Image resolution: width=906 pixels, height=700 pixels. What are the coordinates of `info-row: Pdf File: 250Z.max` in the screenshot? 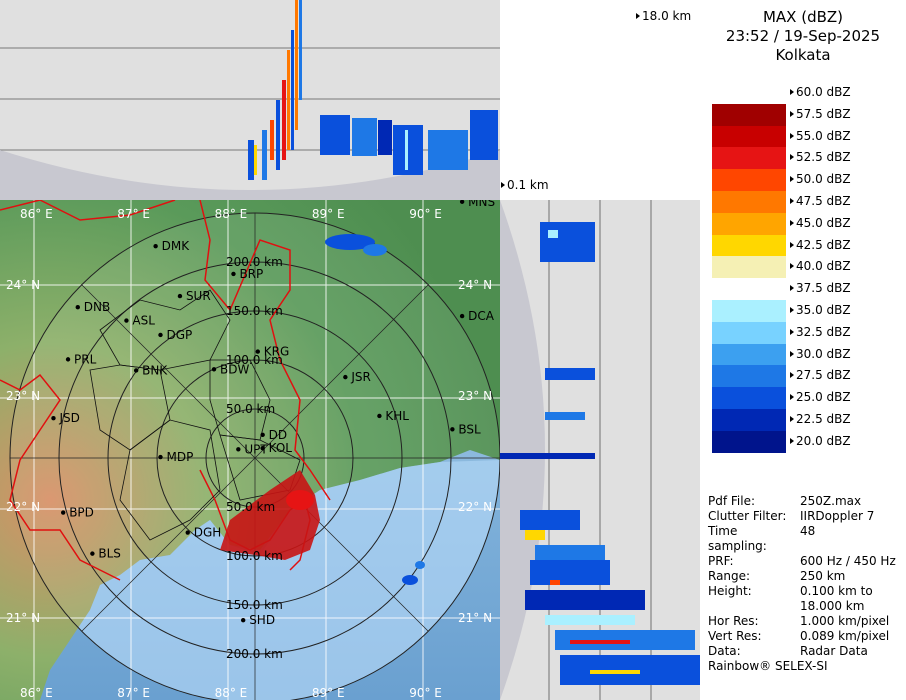 It's located at (806, 501).